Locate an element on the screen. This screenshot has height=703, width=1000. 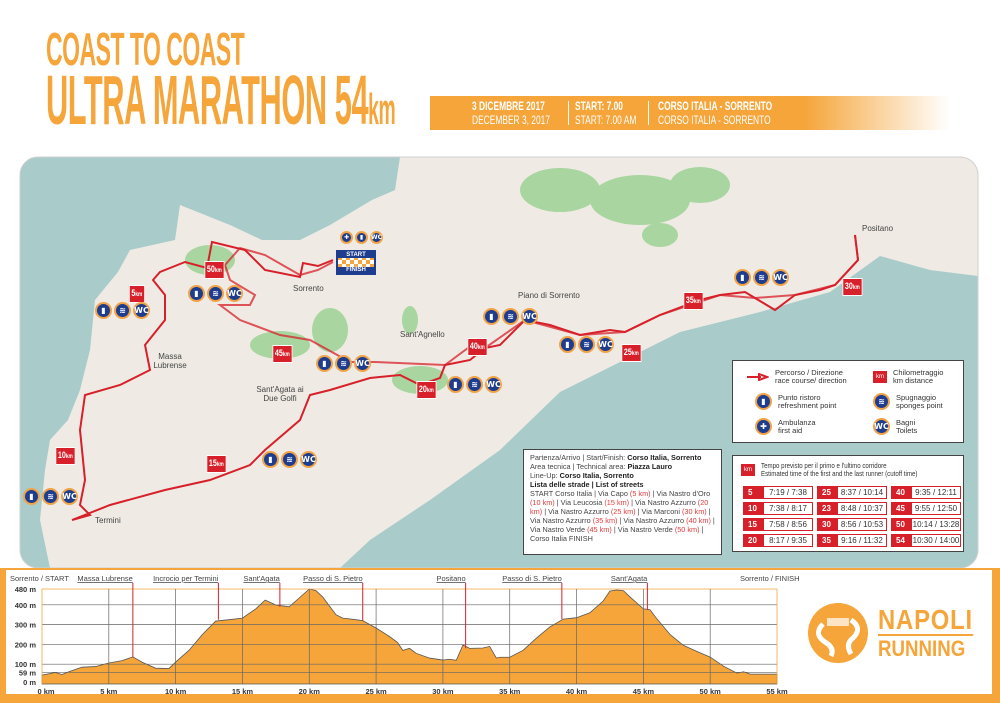
time-km: 10 is located at coordinates (754, 508).